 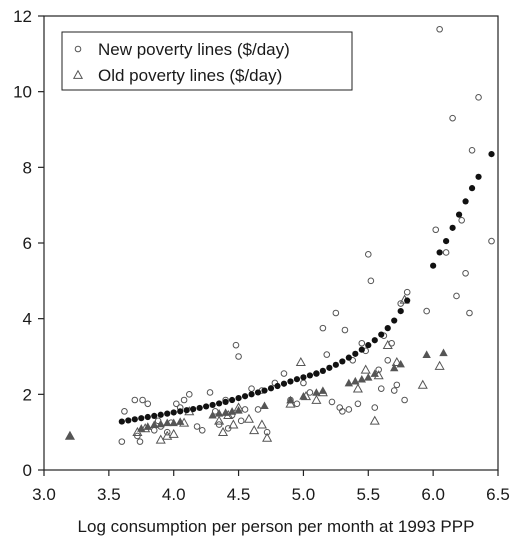 I want to click on x-tick-label: 5.5, so click(x=368, y=494).